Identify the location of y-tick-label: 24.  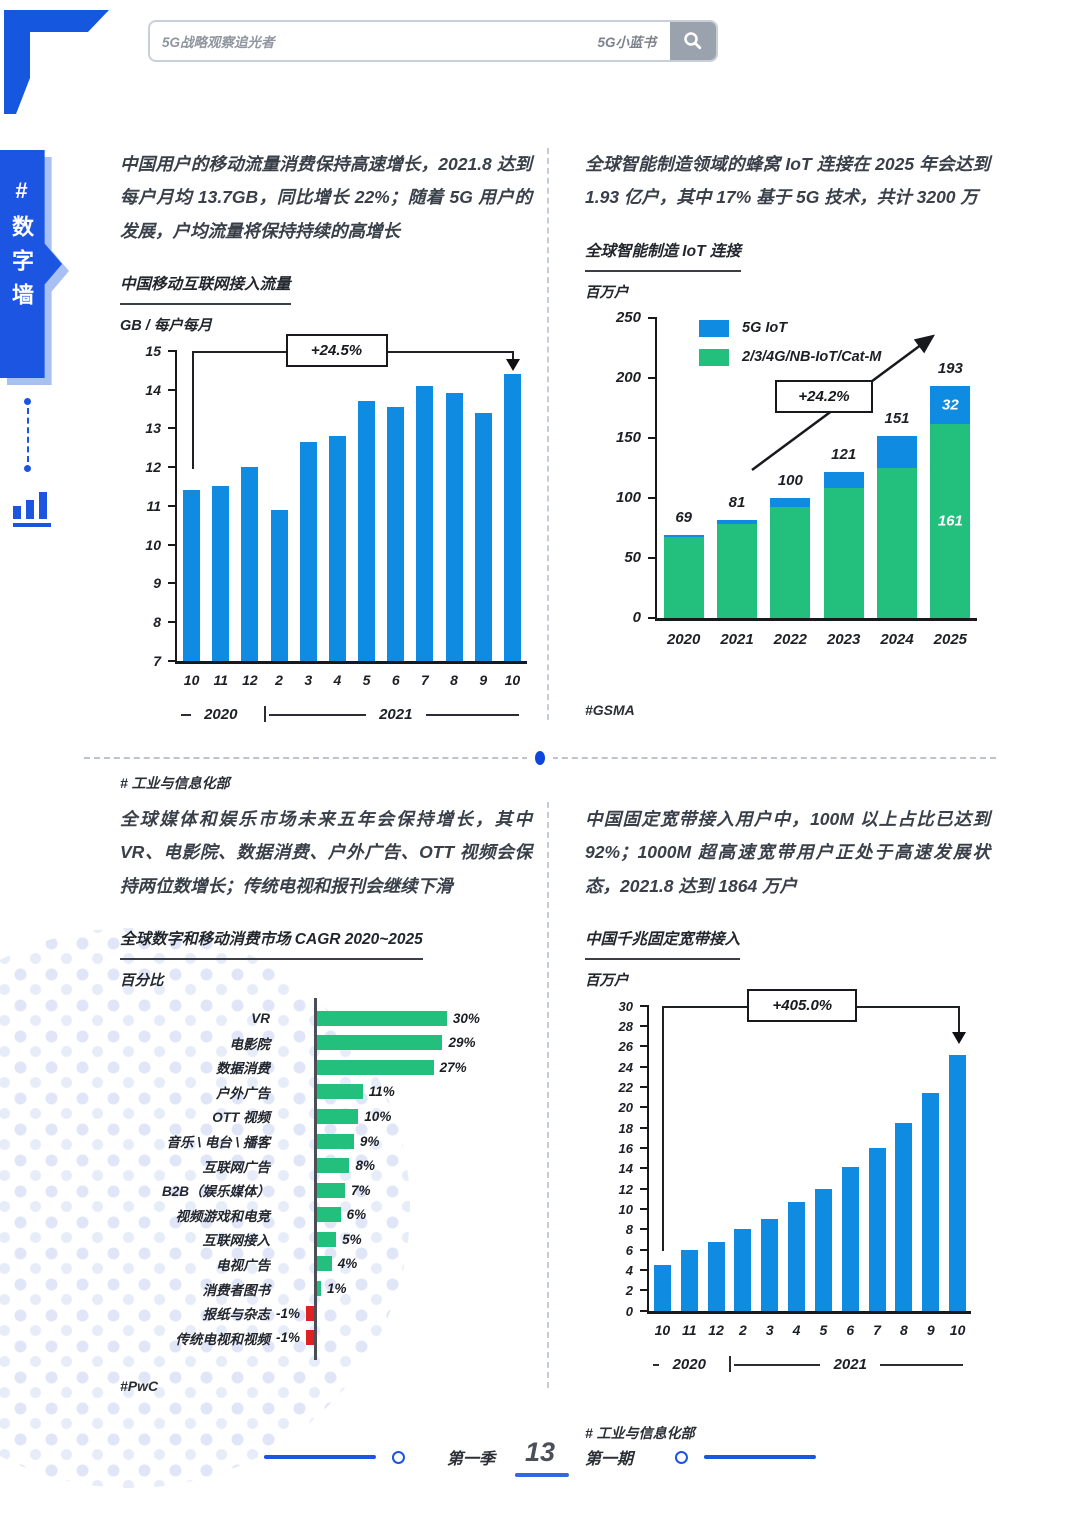
(625, 1067).